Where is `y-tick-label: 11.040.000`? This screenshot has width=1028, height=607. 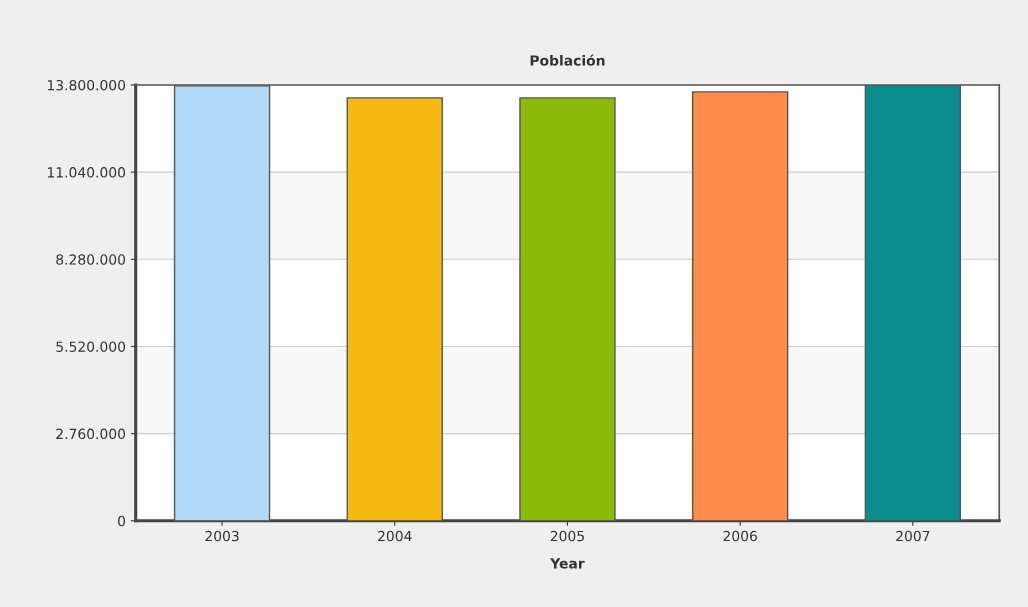
y-tick-label: 11.040.000 is located at coordinates (86, 172).